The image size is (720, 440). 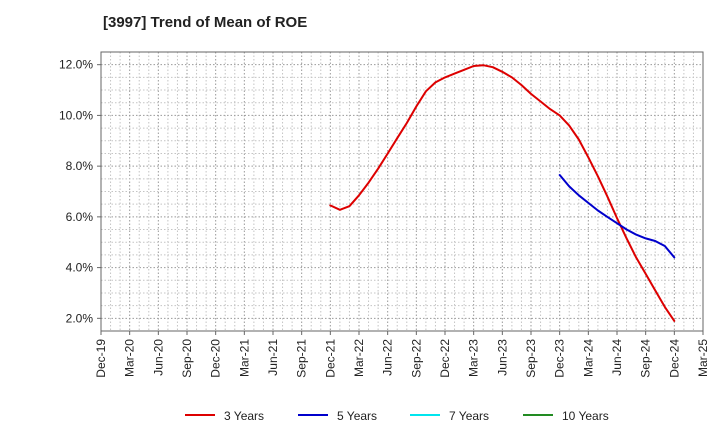 What do you see at coordinates (703, 358) in the screenshot?
I see `x-tick-label: Mar-25` at bounding box center [703, 358].